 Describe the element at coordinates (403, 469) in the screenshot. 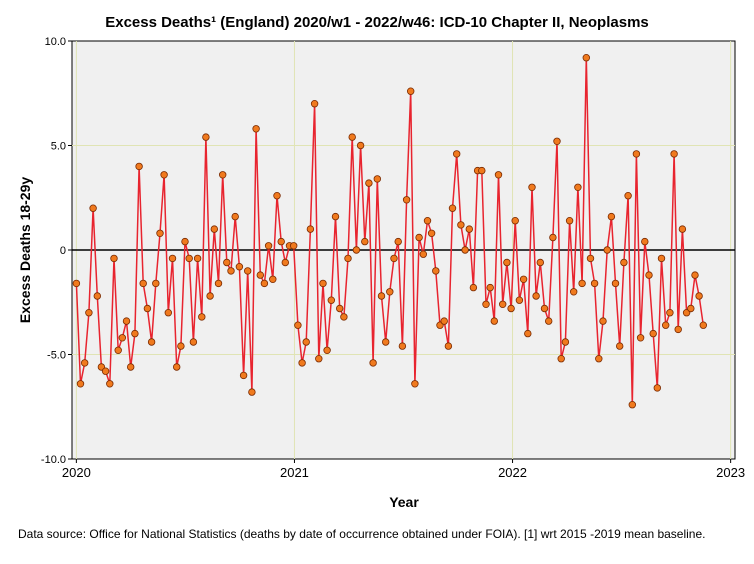

I see `x-axis-ticks: 2020 2021 2022 2023` at that location.